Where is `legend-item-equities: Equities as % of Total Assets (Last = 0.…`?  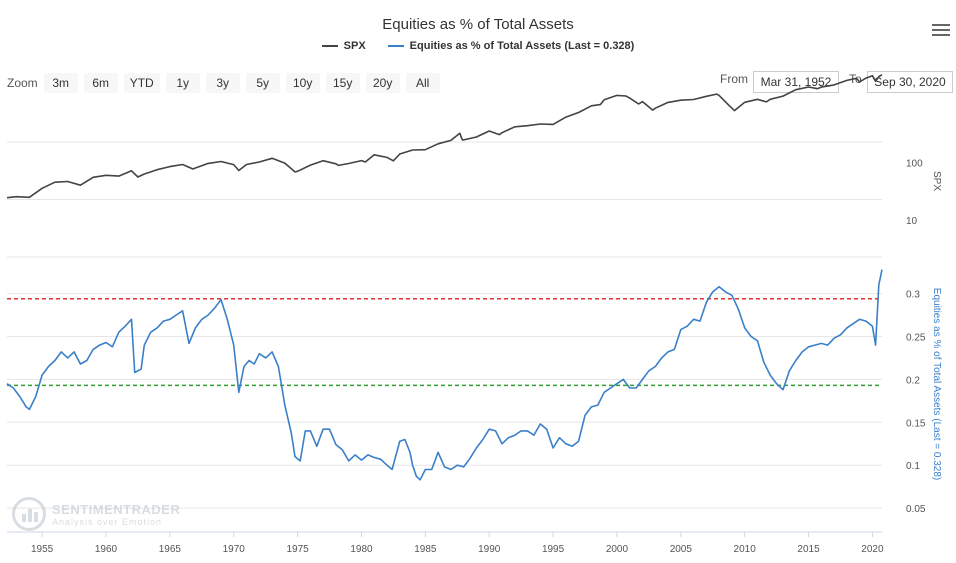 legend-item-equities: Equities as % of Total Assets (Last = 0.… is located at coordinates (511, 46).